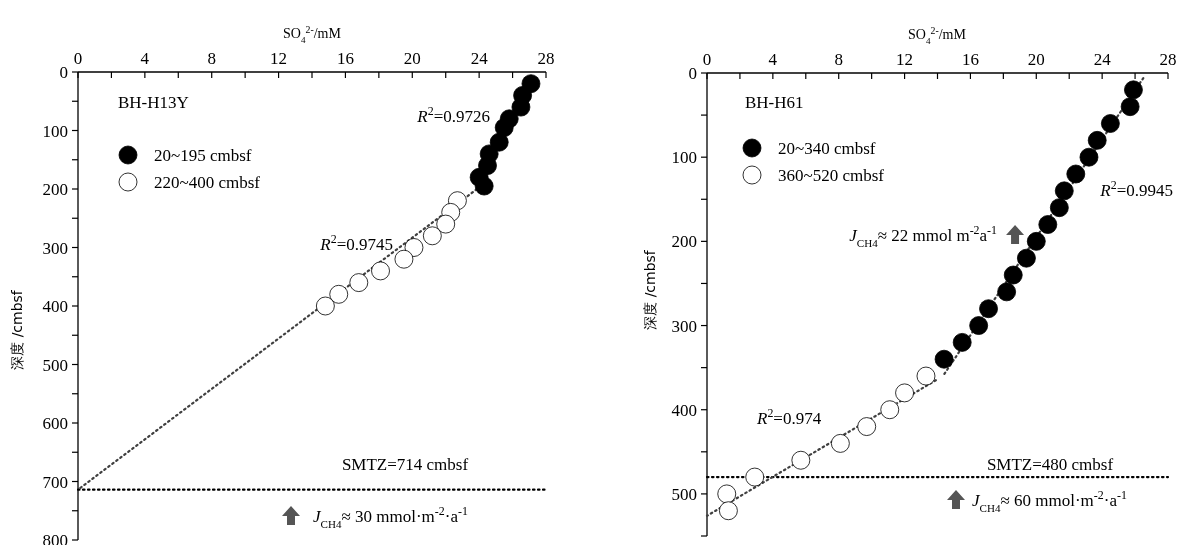 The width and height of the screenshot is (1186, 545). Describe the element at coordinates (774, 102) in the screenshot. I see `annotation: BH-H61` at that location.